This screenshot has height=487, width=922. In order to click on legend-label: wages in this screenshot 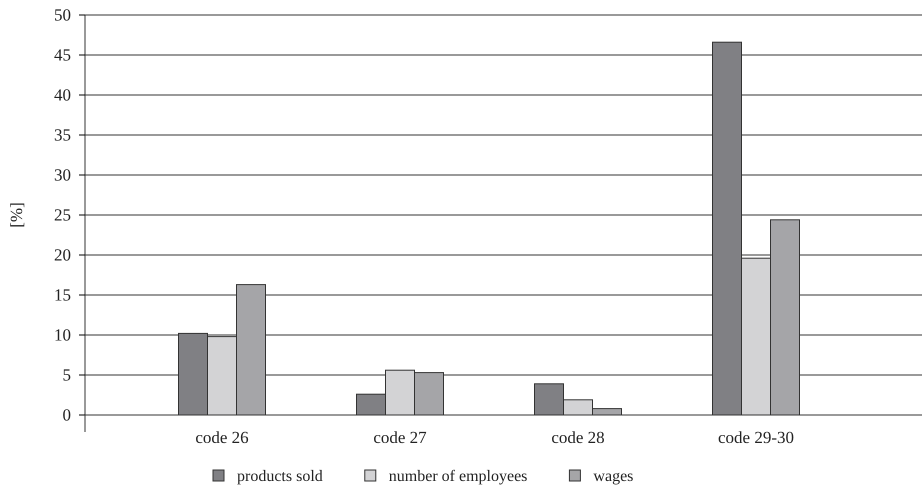, I will do `click(613, 476)`.